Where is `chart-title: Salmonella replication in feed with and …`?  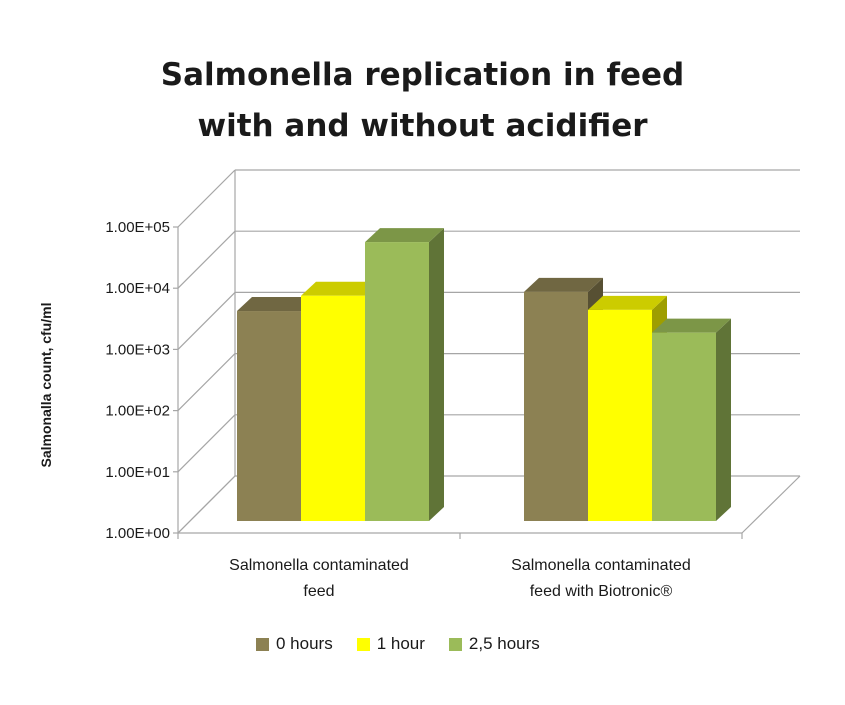 chart-title: Salmonella replication in feed with and … is located at coordinates (422, 101).